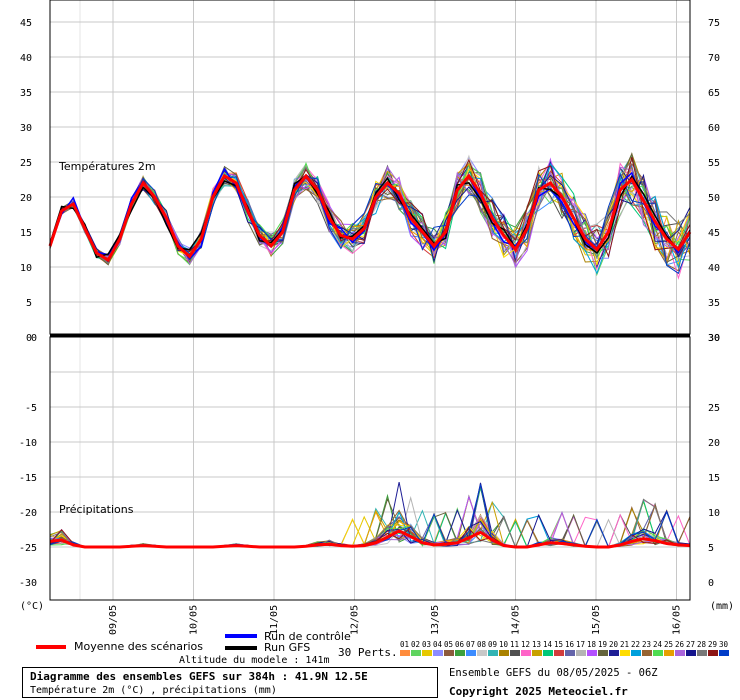  What do you see at coordinates (26, 233) in the screenshot?
I see `temp-left-tick: 15` at bounding box center [26, 233].